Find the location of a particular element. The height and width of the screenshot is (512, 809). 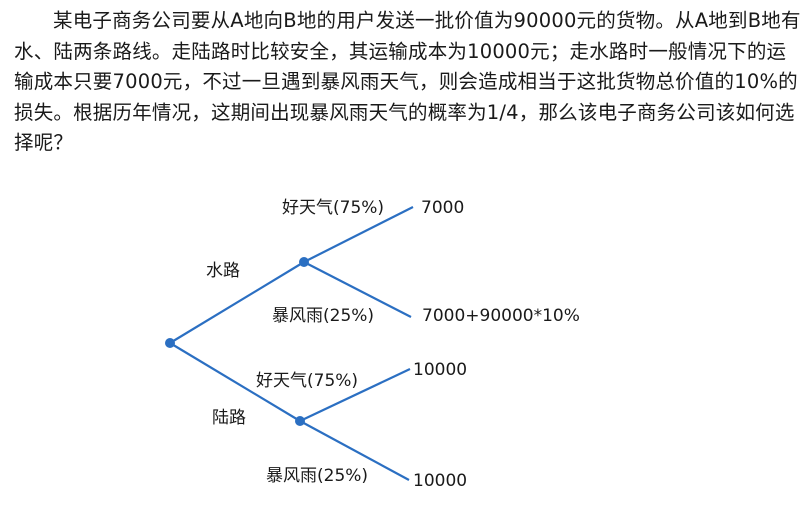

land-node is located at coordinates (300, 421).